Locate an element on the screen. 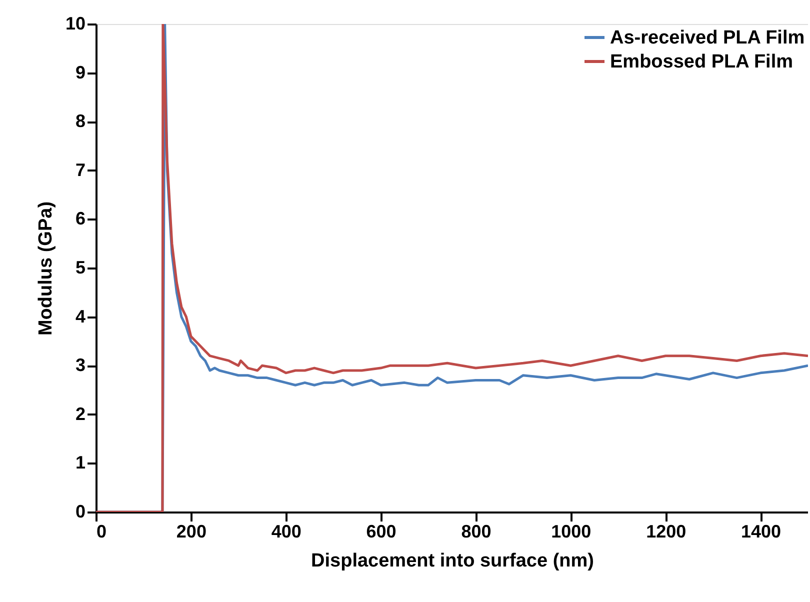 This screenshot has height=602, width=810. x-tick-label: 1000 is located at coordinates (571, 532).